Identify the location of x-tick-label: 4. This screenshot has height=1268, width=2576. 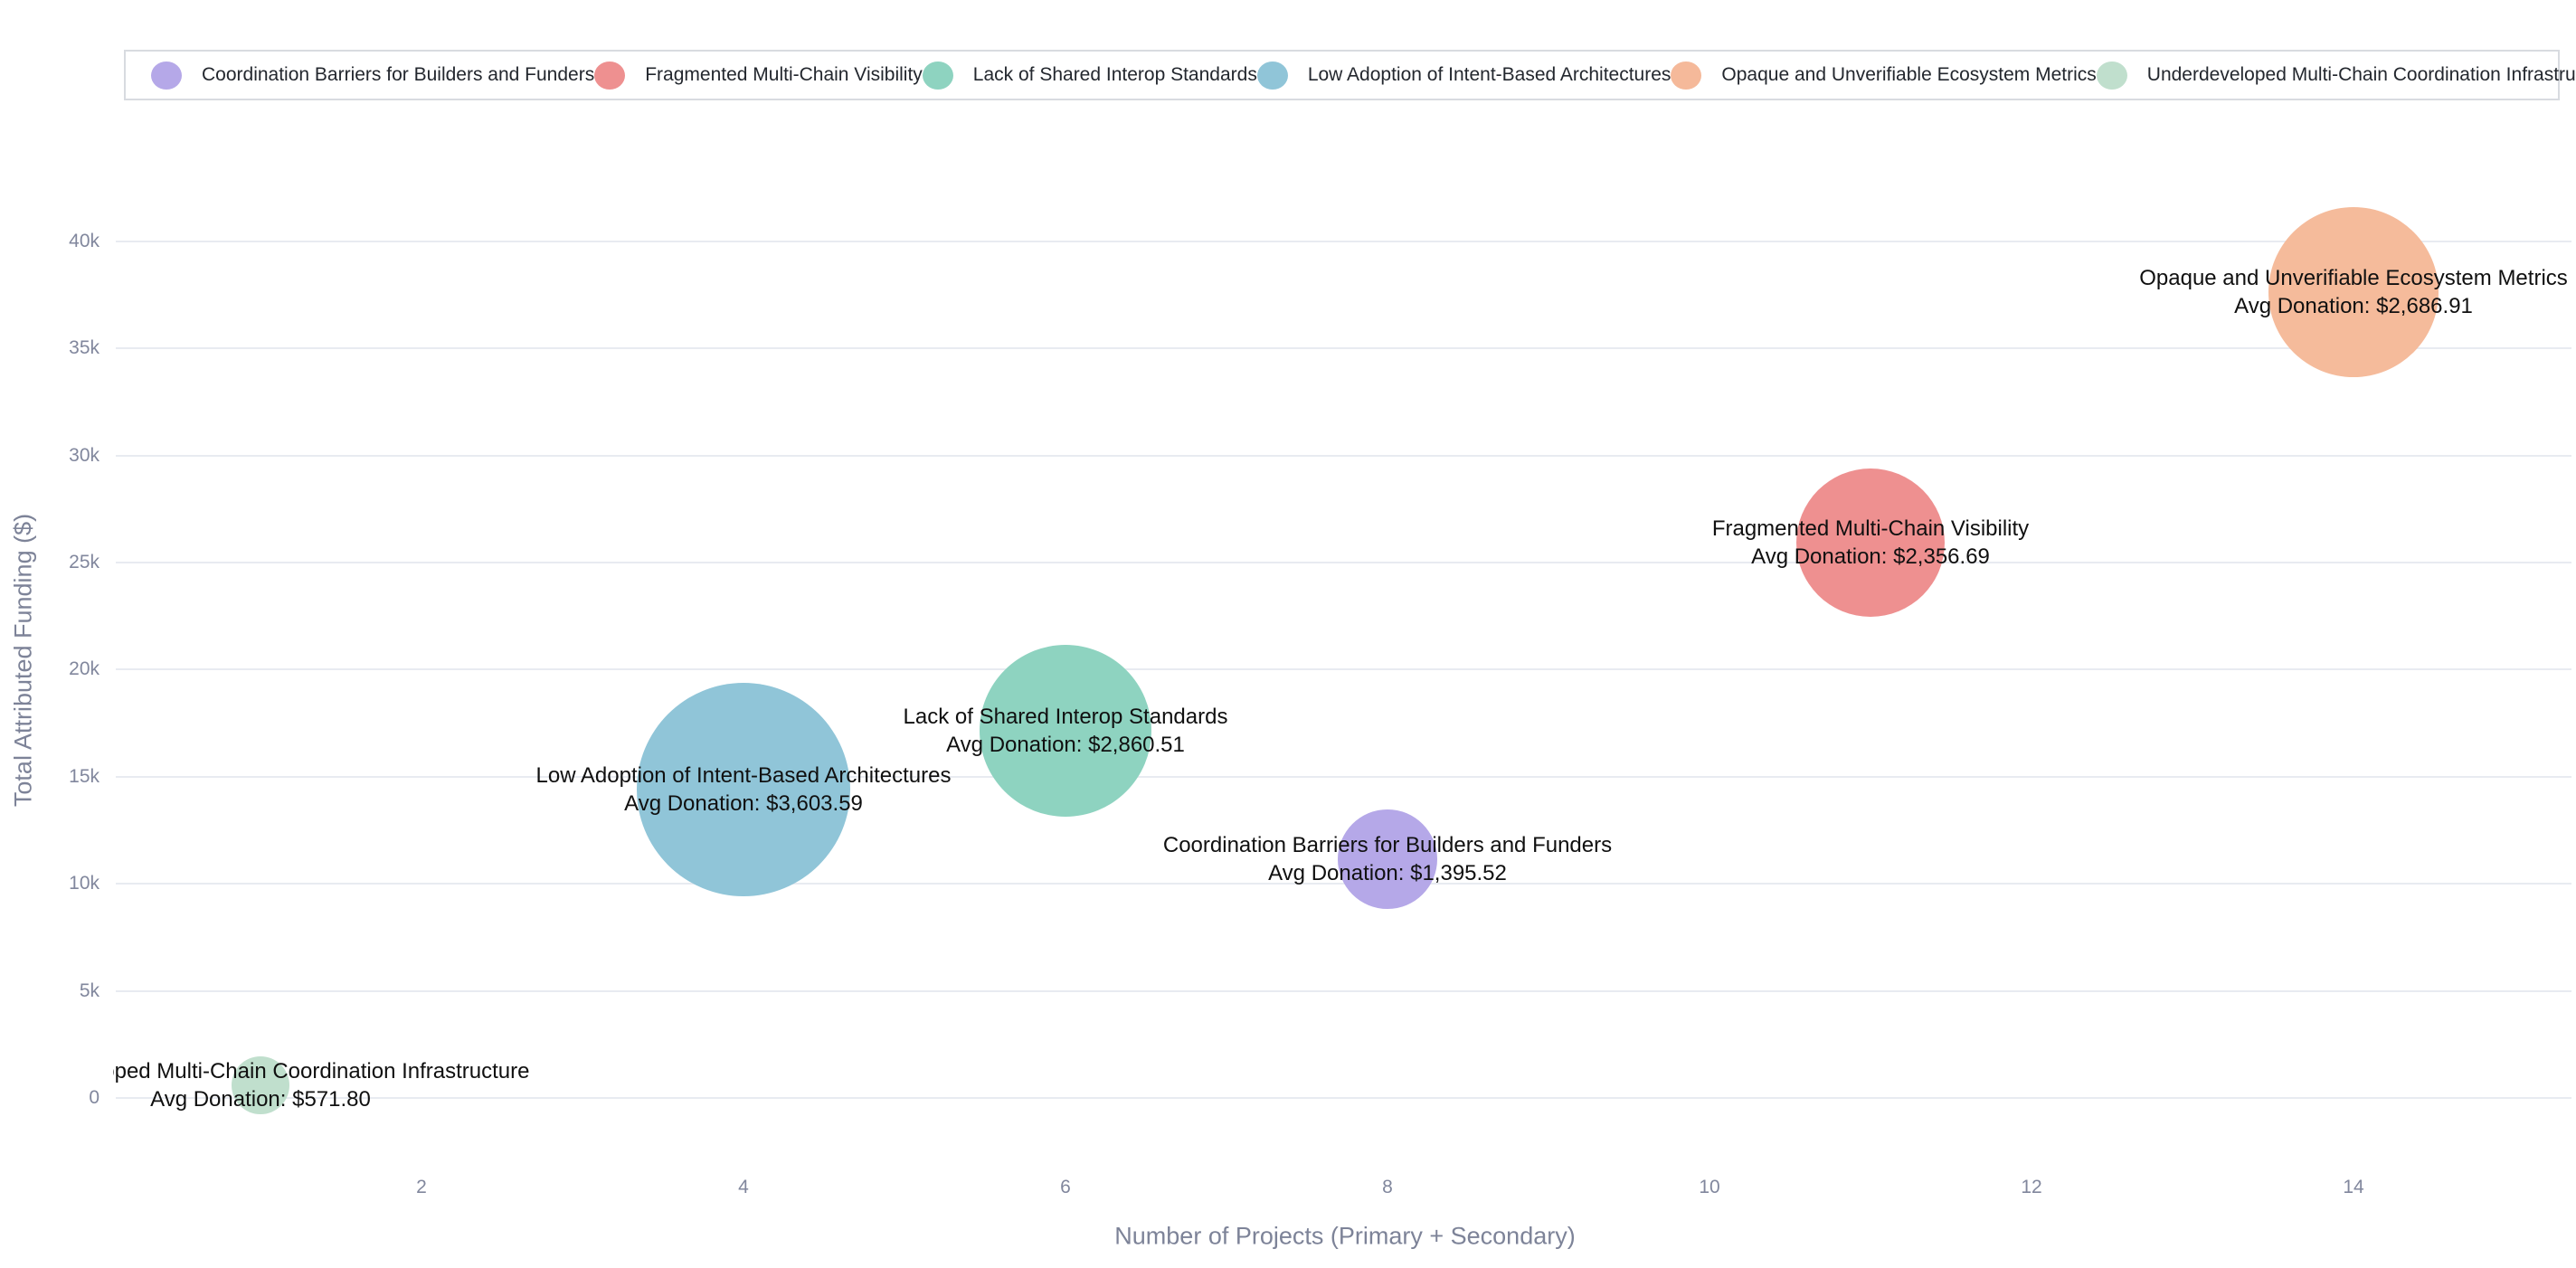
(743, 1187).